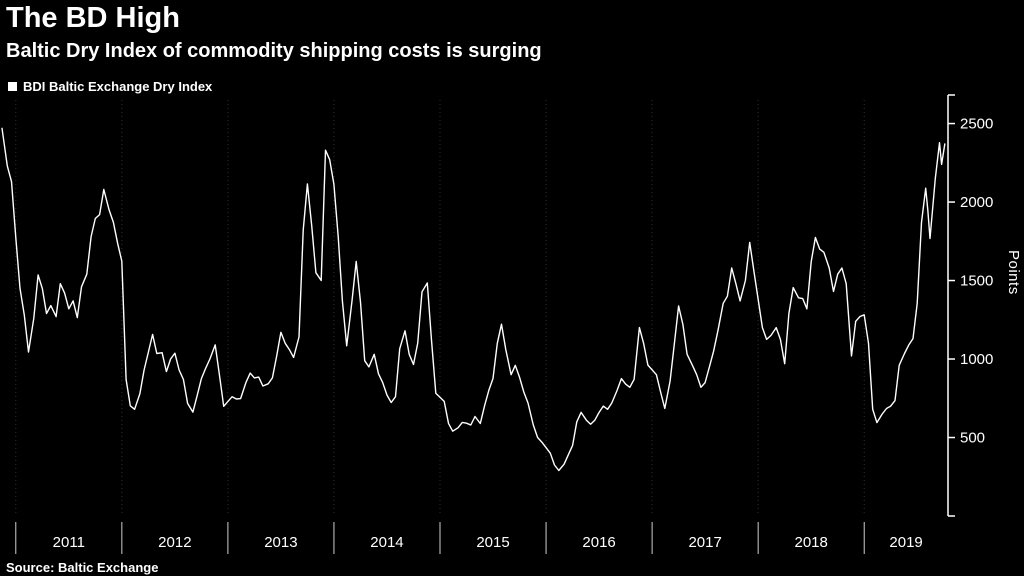 Image resolution: width=1024 pixels, height=576 pixels. I want to click on y-tick-label: 2000, so click(976, 202).